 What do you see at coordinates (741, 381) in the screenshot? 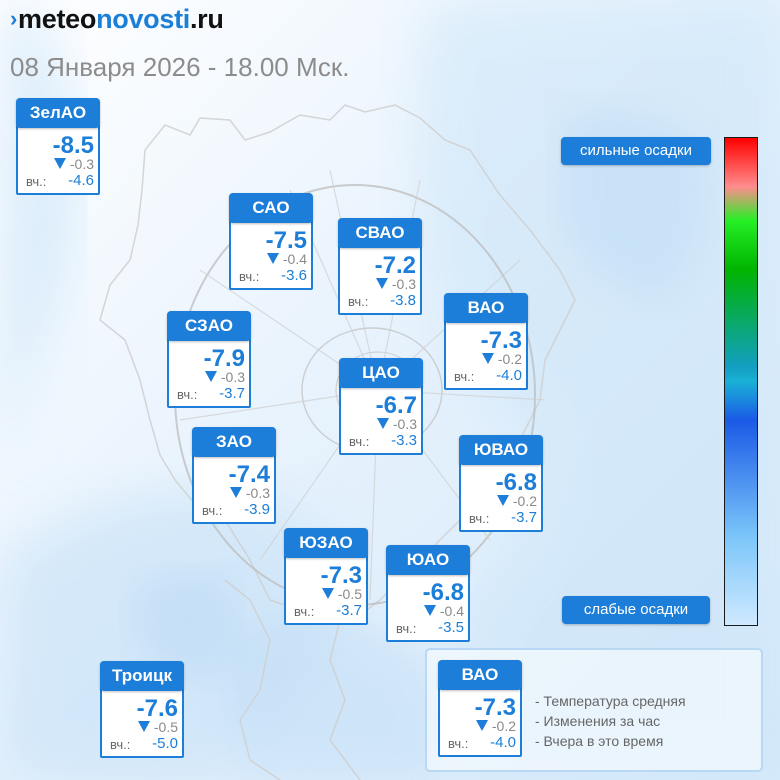
I see `precipitation-scale-bar` at bounding box center [741, 381].